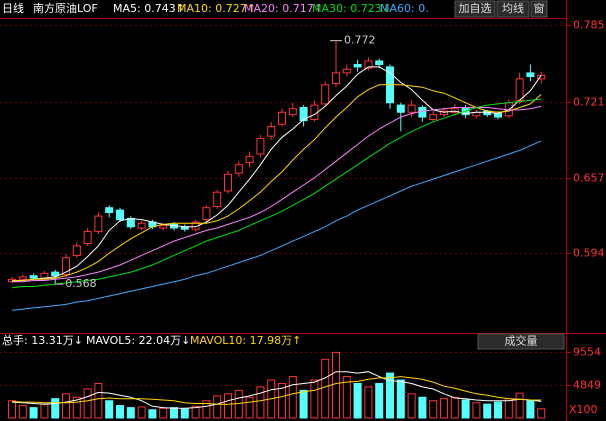 This screenshot has height=421, width=606. Describe the element at coordinates (81, 283) in the screenshot. I see `low-annotation: 0.568` at that location.